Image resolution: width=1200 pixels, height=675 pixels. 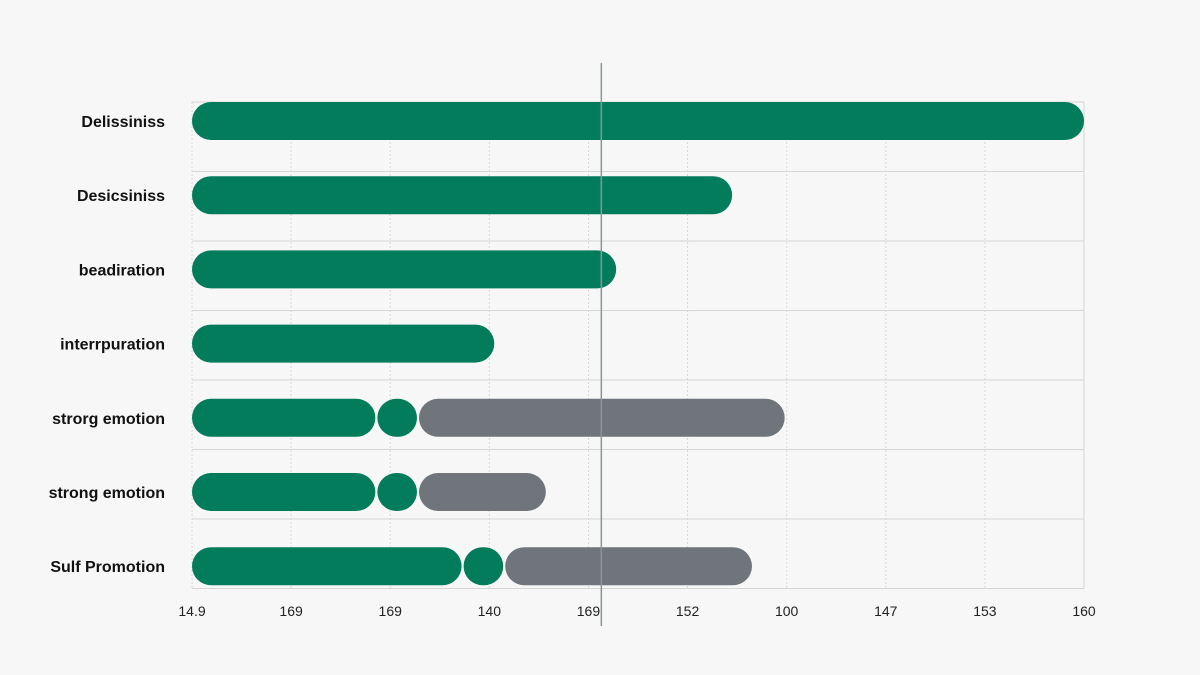 What do you see at coordinates (191, 611) in the screenshot?
I see `x-tick-label: 14.9` at bounding box center [191, 611].